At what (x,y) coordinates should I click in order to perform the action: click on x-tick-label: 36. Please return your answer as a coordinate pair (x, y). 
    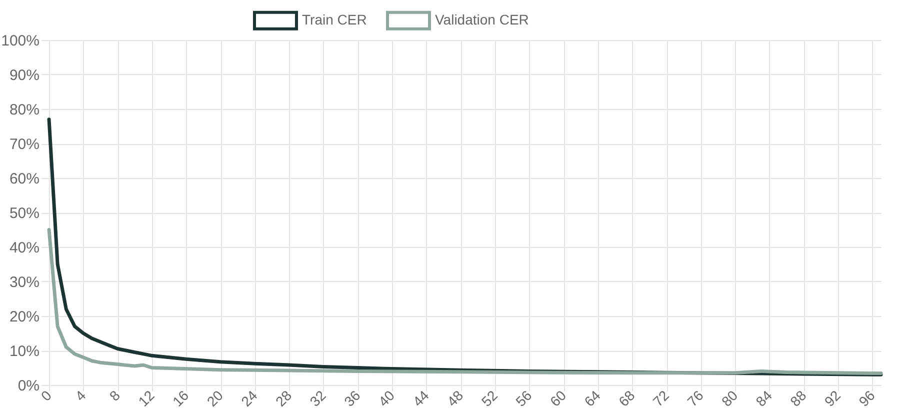
    Looking at the image, I should click on (352, 398).